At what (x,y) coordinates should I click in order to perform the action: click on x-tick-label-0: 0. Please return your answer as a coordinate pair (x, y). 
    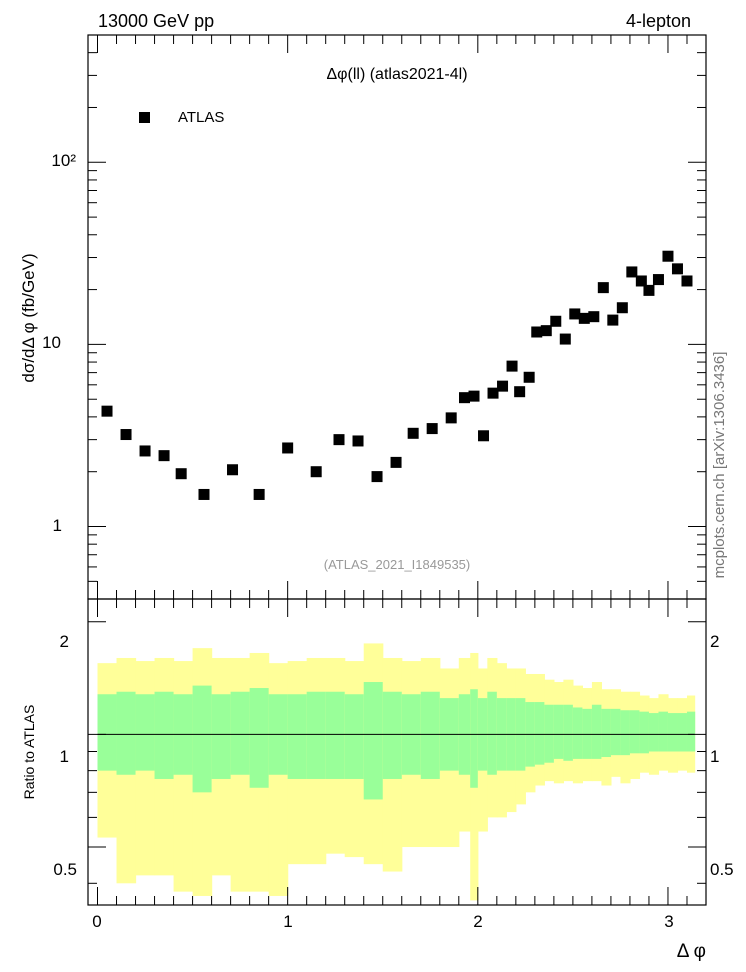
    Looking at the image, I should click on (96, 921).